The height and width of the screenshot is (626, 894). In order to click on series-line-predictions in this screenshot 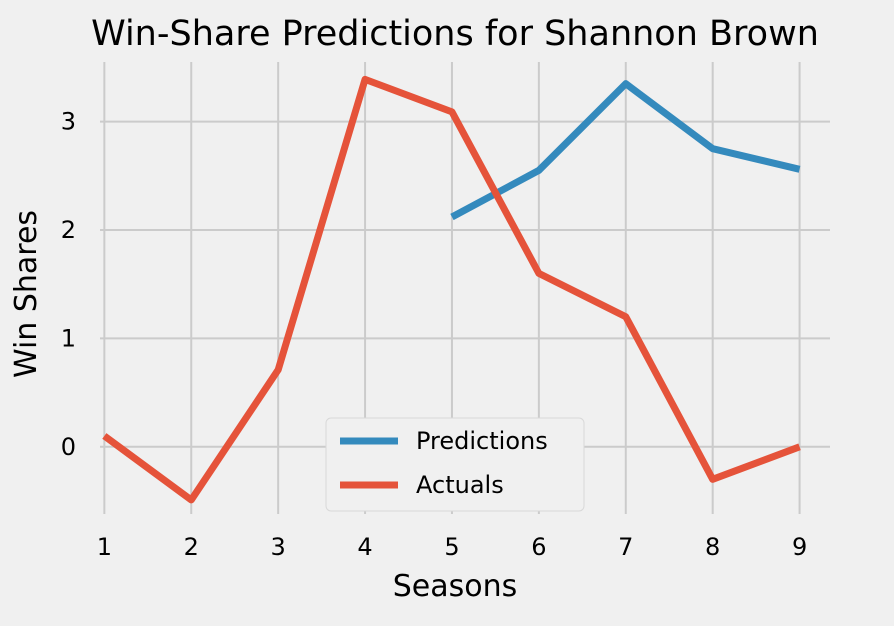, I will do `click(625, 150)`.